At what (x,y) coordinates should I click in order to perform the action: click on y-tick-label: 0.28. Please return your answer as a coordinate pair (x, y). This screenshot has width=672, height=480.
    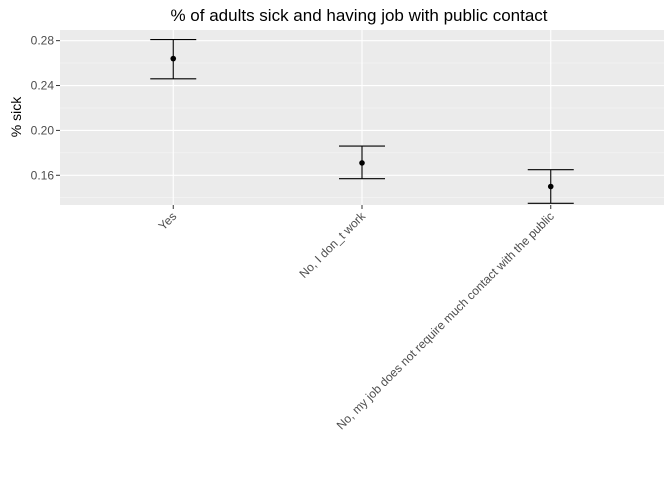
    Looking at the image, I should click on (43, 41).